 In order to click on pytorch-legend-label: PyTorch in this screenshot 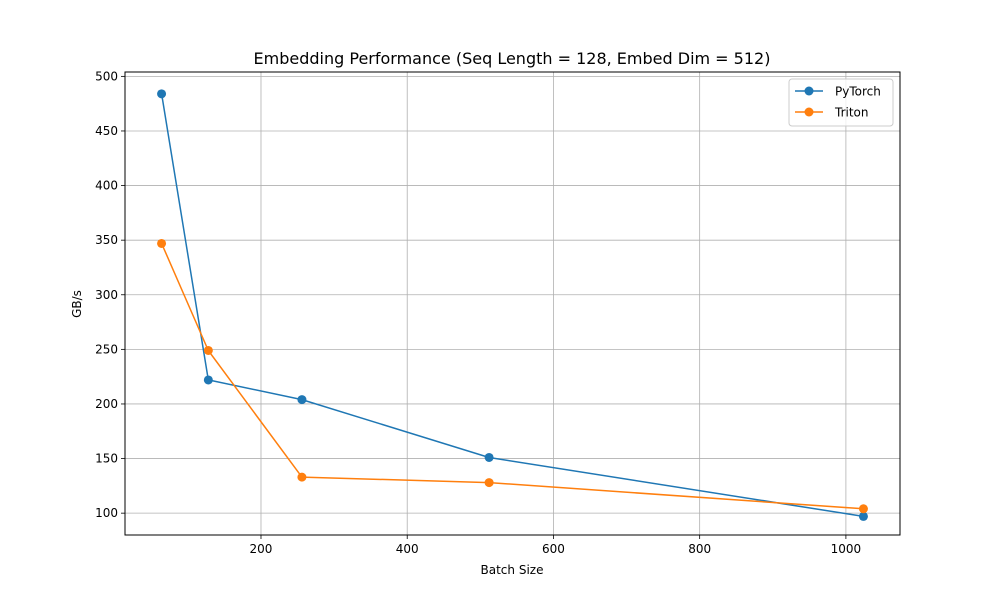, I will do `click(858, 92)`.